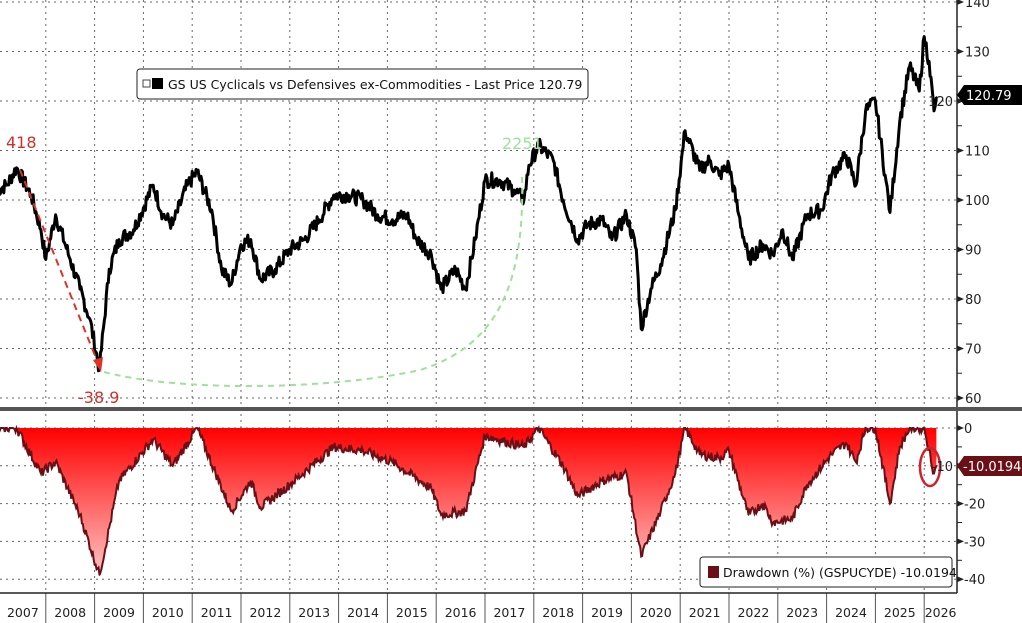  Describe the element at coordinates (973, 300) in the screenshot. I see `y-tick-label: 80` at that location.